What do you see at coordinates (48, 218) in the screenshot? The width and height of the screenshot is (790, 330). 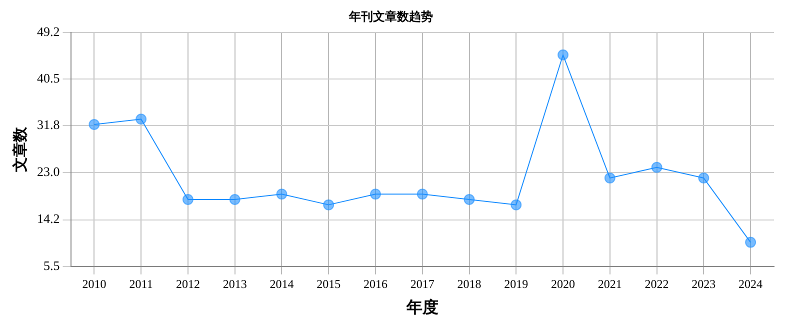 I see `y-tick-label: 14.2` at bounding box center [48, 218].